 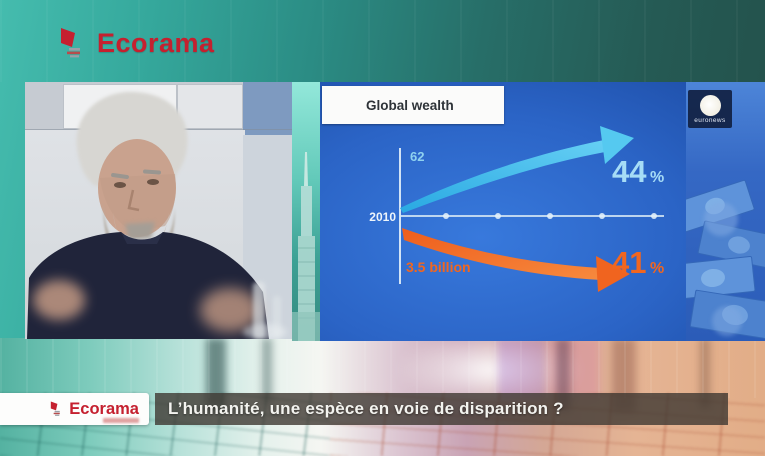 What do you see at coordinates (156, 42) in the screenshot?
I see `ecorama-wordmark: Ecorama` at bounding box center [156, 42].